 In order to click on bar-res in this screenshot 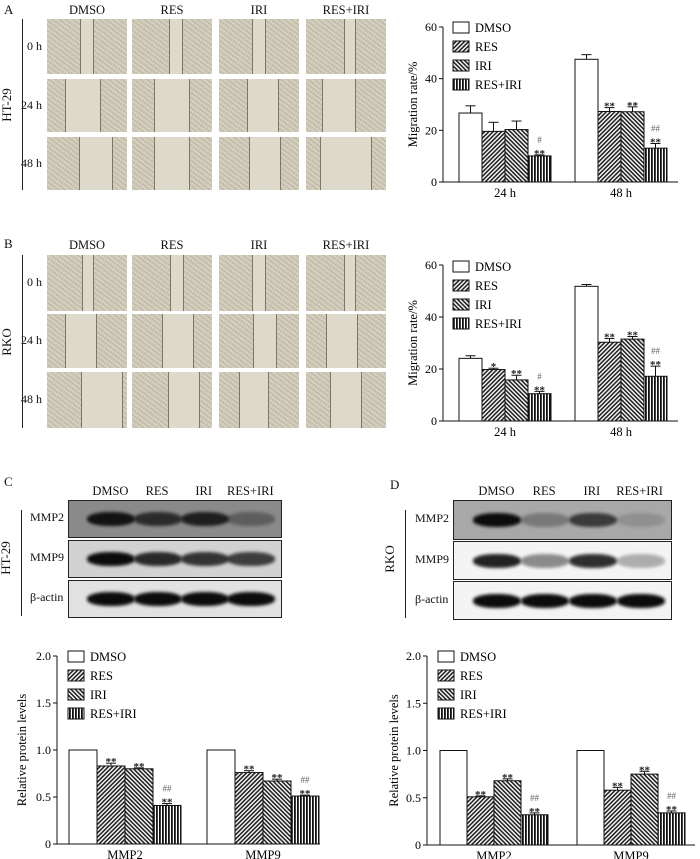, I will do `click(609, 381)`.